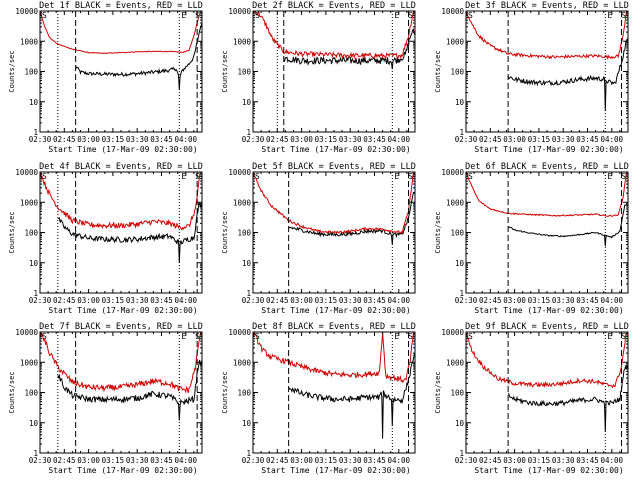 The height and width of the screenshot is (480, 640). What do you see at coordinates (547, 327) in the screenshot?
I see `panel-title: Det 9f BLACK = Events, RED = LLD` at bounding box center [547, 327].